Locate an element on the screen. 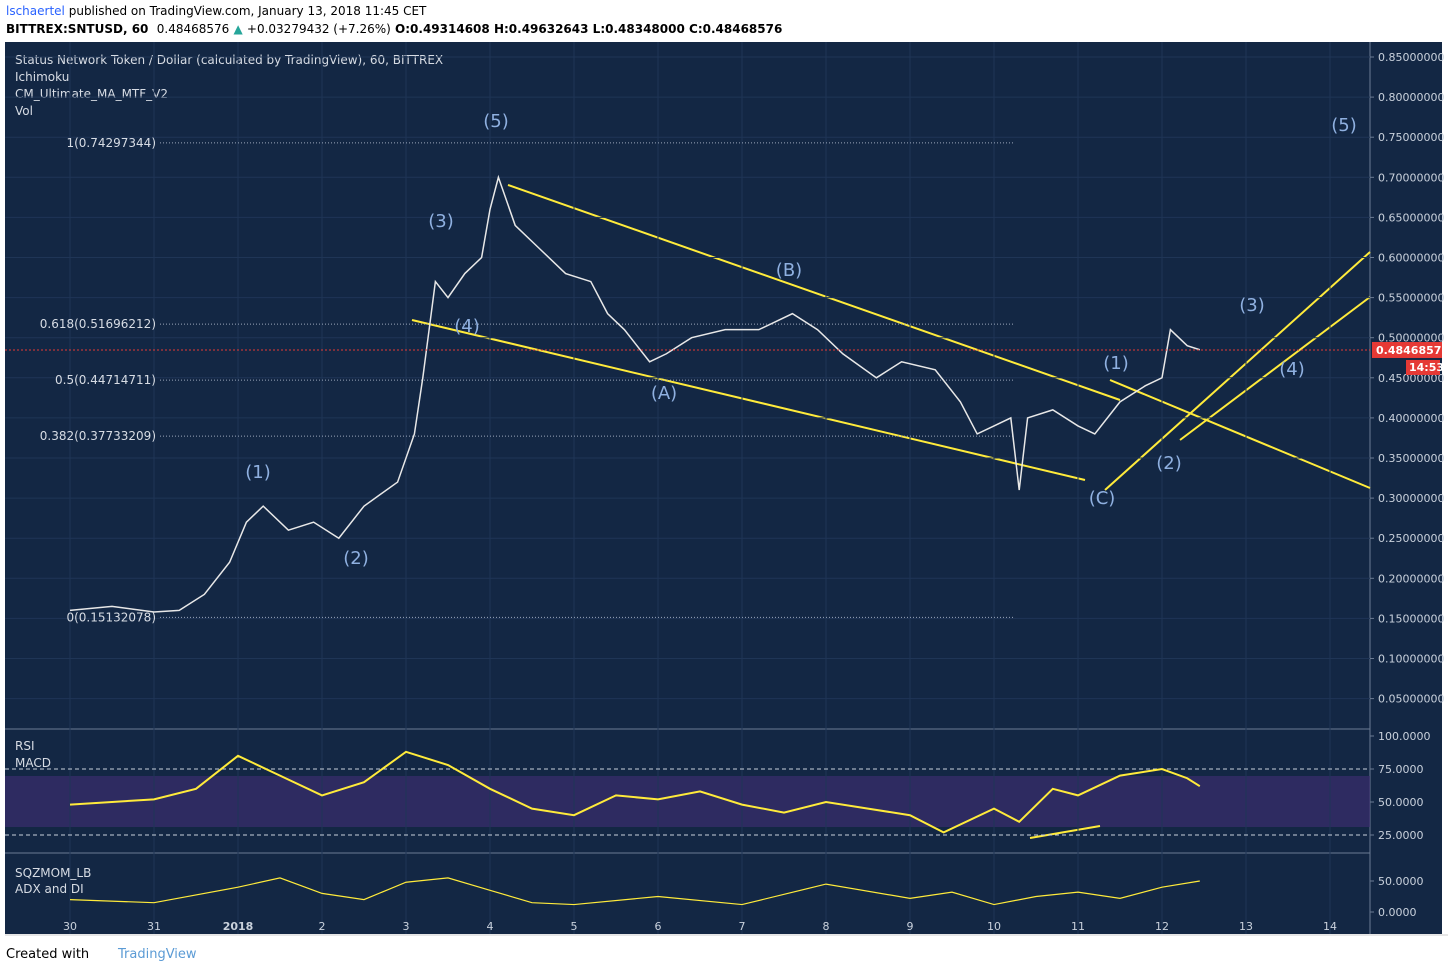 The height and width of the screenshot is (980, 1448). last-price-label: 0.48468576 is located at coordinates (1412, 350).